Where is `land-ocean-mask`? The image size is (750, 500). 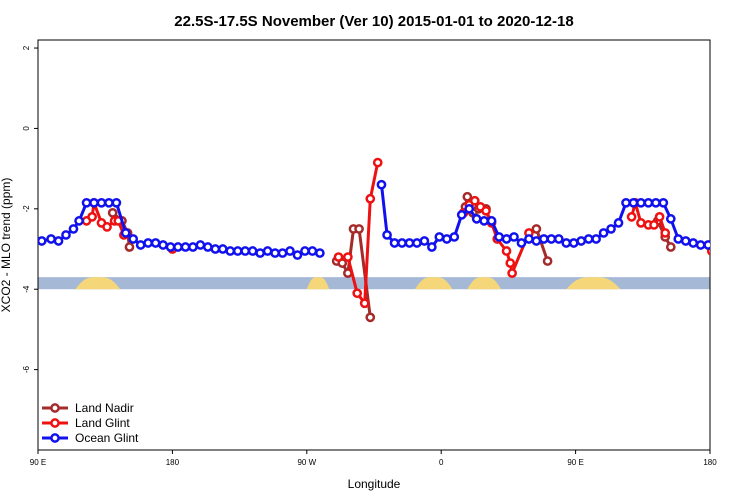
land-ocean-mask is located at coordinates (374, 283).